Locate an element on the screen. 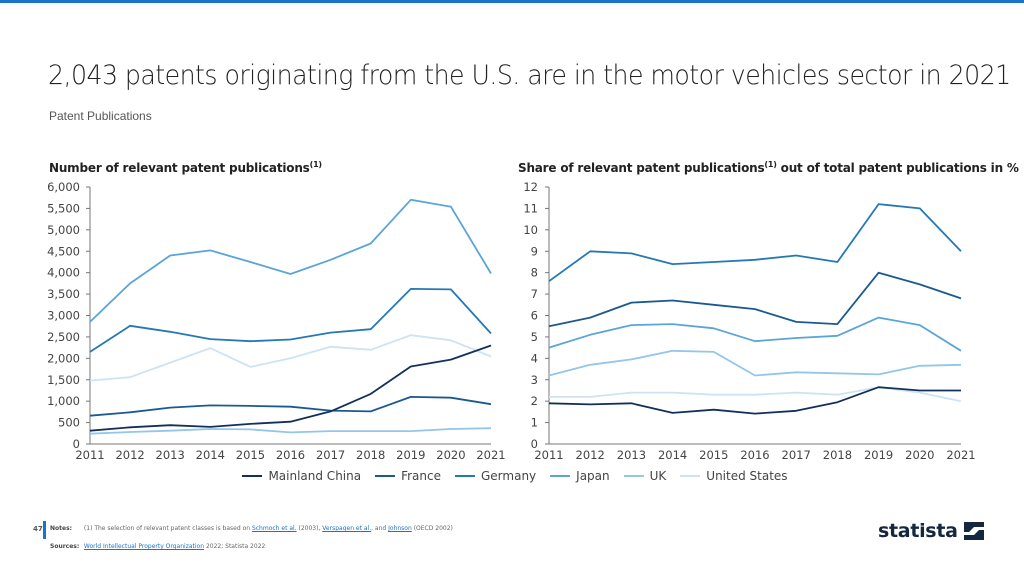 The width and height of the screenshot is (1024, 576). notes-link-schmoch: Schmoch et al. is located at coordinates (274, 528).